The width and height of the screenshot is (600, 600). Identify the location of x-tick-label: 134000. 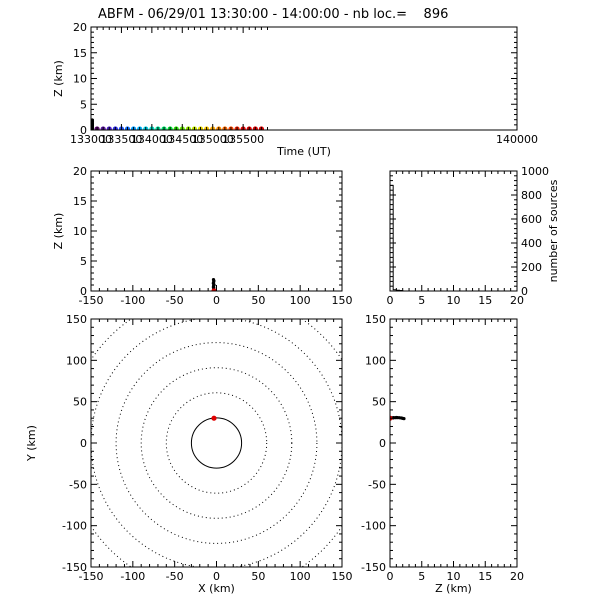
(152, 139).